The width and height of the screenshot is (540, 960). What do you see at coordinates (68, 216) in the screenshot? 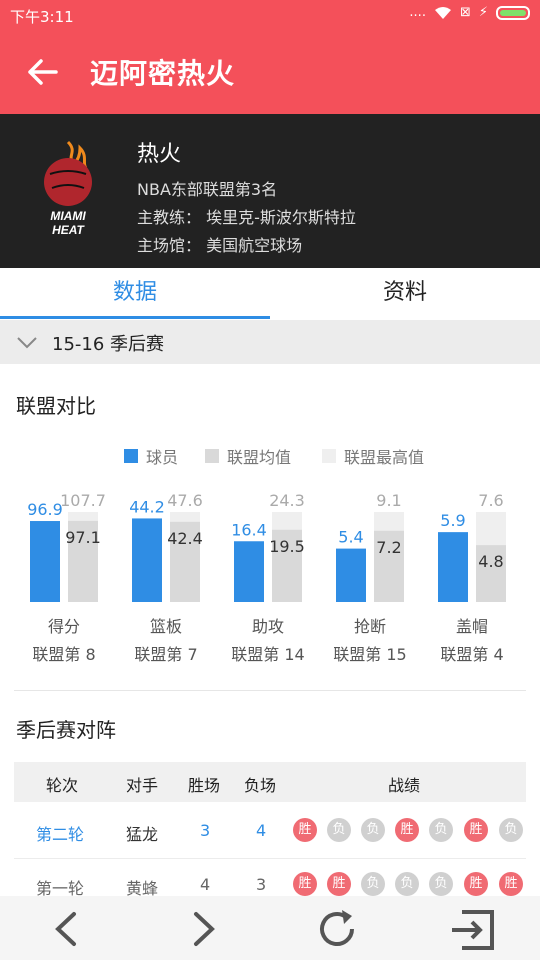
I see `logo-text-miami: MIAMI` at bounding box center [68, 216].